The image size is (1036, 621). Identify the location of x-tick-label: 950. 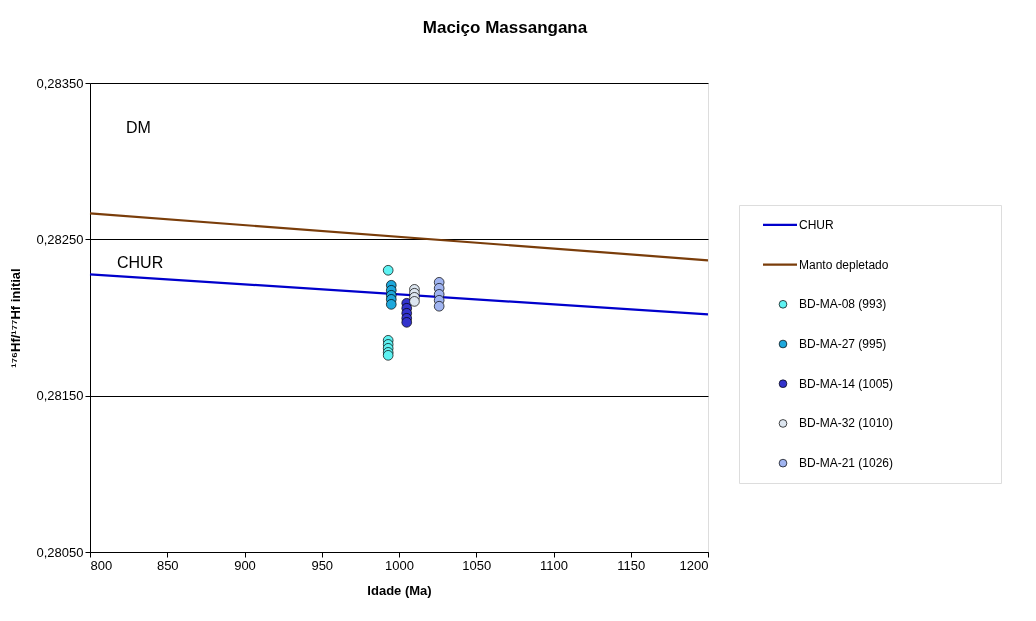
(322, 565).